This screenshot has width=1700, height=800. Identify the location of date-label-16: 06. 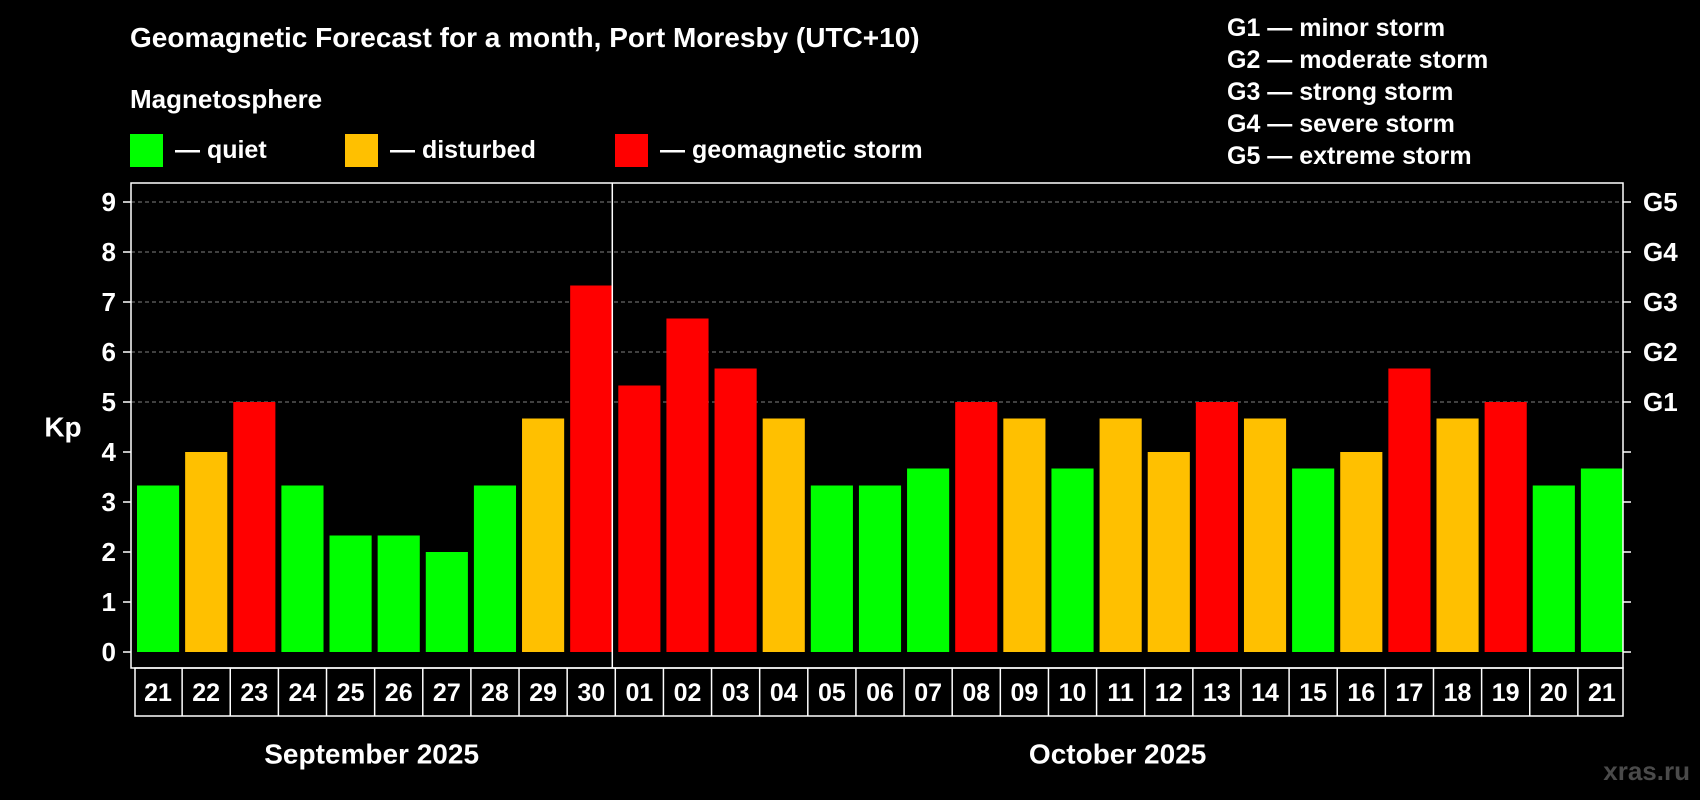
(880, 693).